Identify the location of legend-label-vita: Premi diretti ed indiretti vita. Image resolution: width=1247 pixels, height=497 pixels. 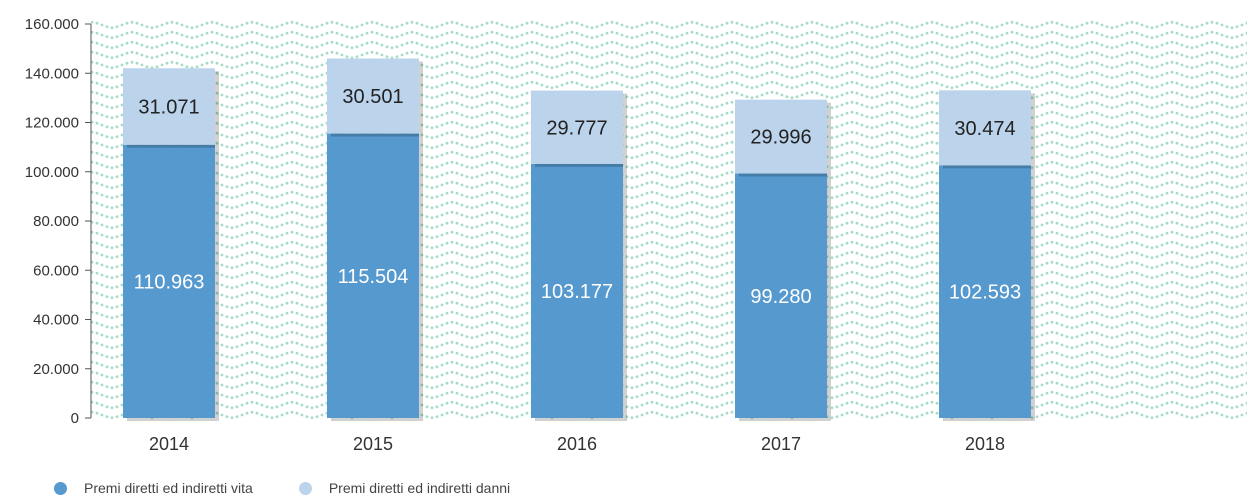
(168, 488).